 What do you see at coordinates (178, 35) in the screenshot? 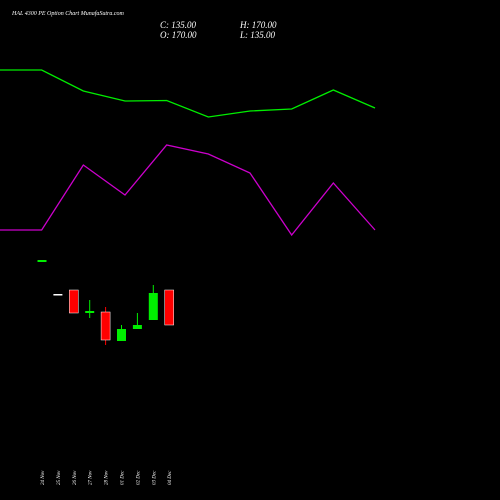
I see `open-label: O: 170.00` at bounding box center [178, 35].